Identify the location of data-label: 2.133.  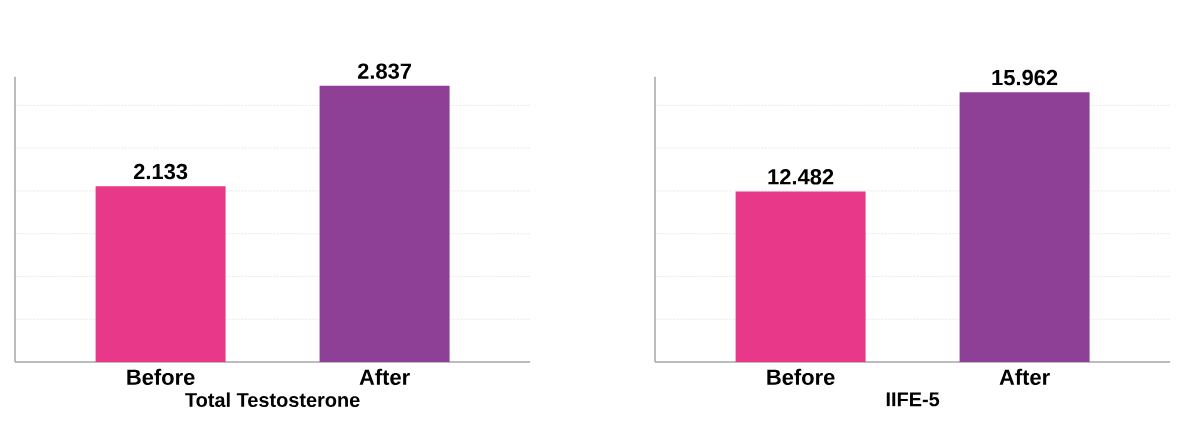
(160, 171).